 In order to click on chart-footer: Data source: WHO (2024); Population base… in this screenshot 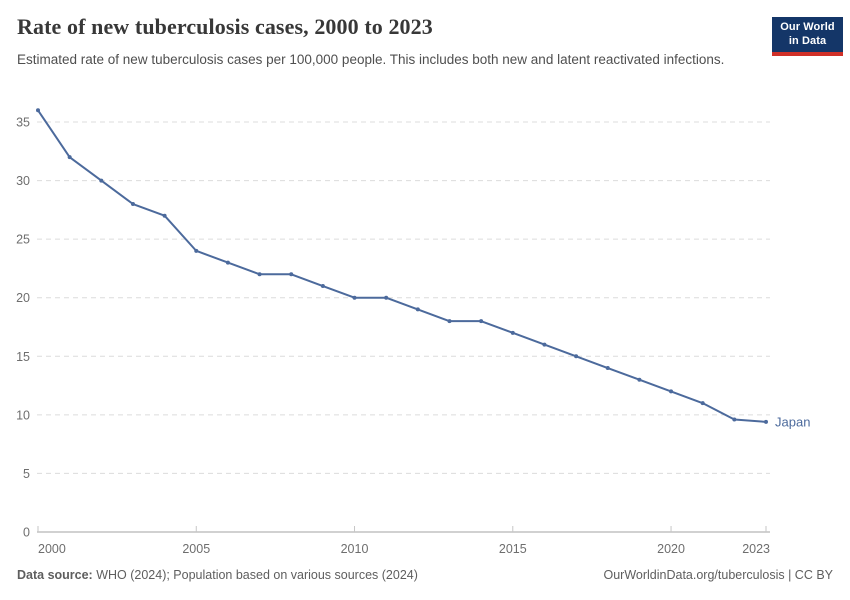, I will do `click(425, 575)`.